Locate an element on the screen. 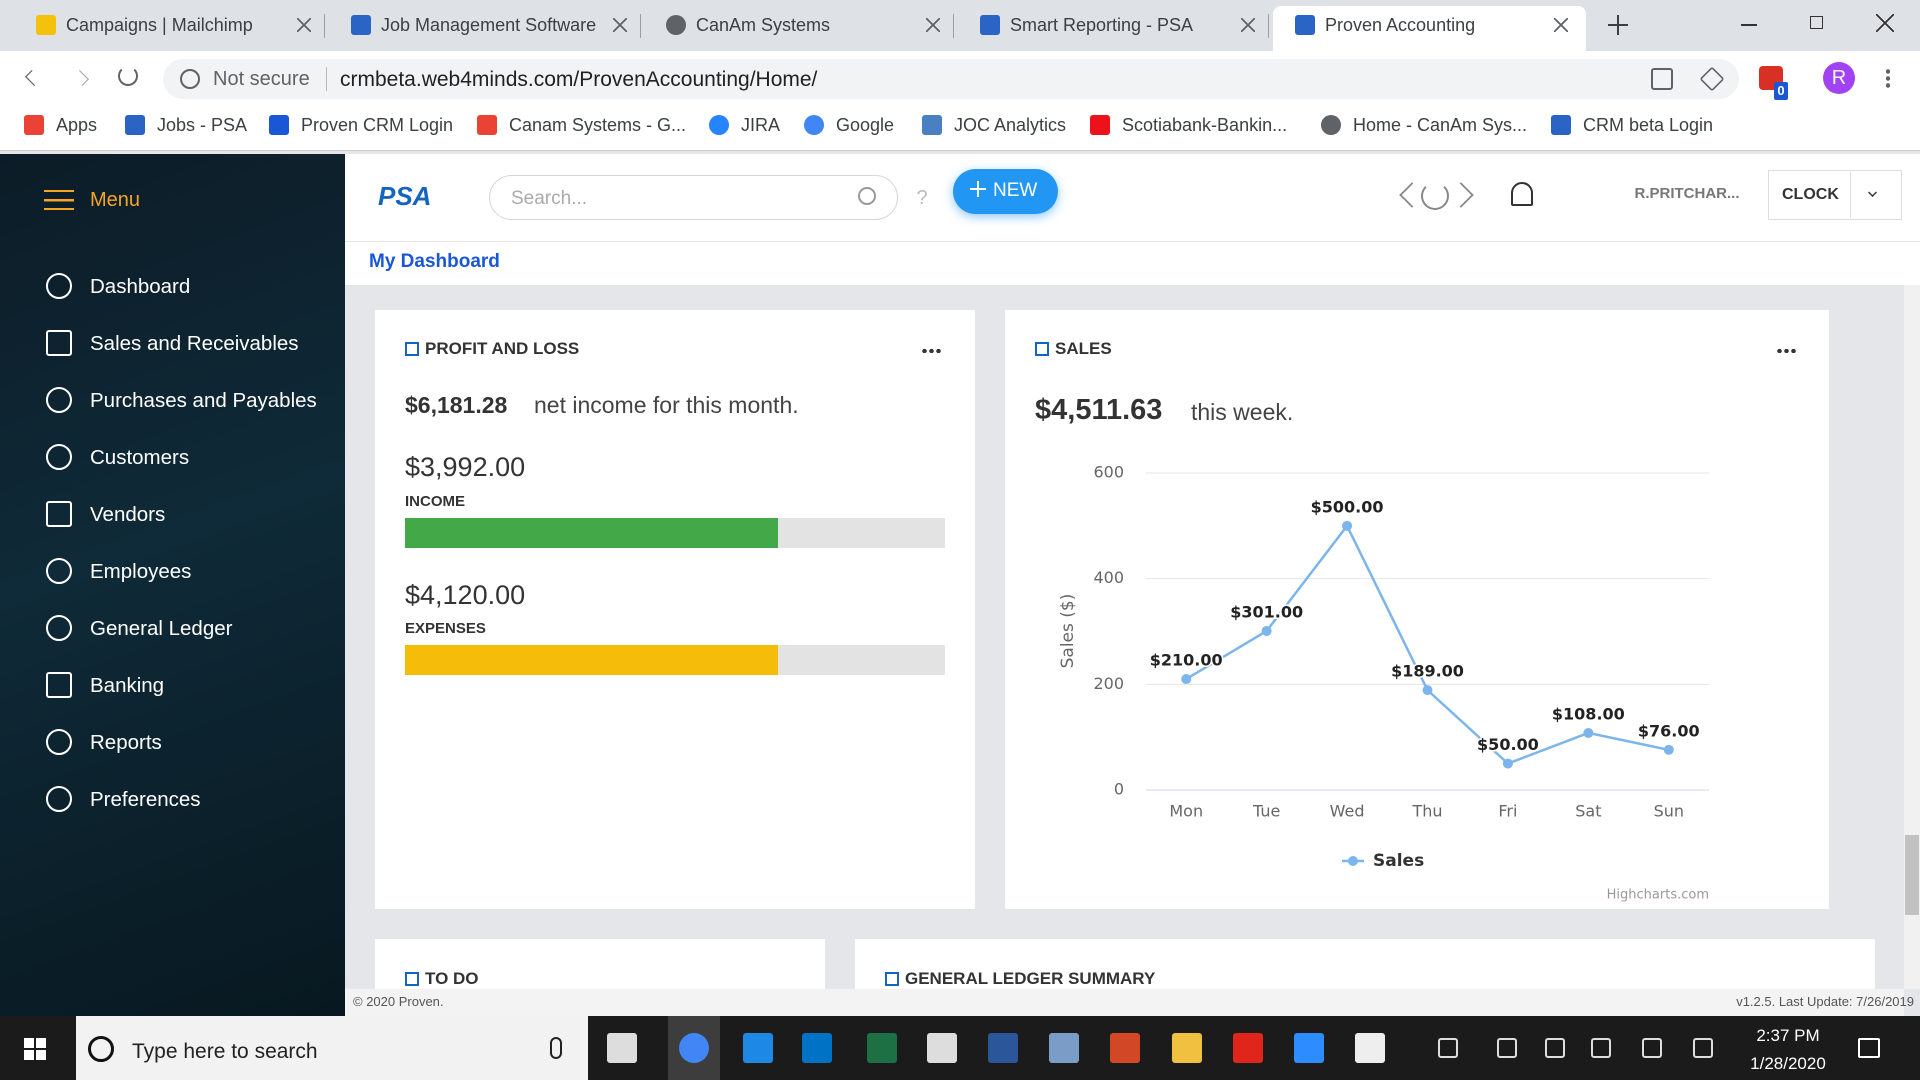 This screenshot has height=1080, width=1920. info-icon is located at coordinates (190, 79).